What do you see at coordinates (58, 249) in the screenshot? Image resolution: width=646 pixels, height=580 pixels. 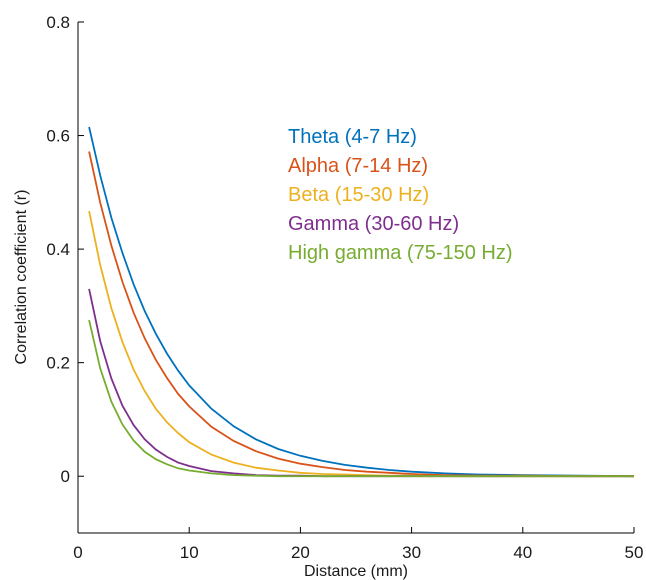 I see `y-tick-label: 0.4` at bounding box center [58, 249].